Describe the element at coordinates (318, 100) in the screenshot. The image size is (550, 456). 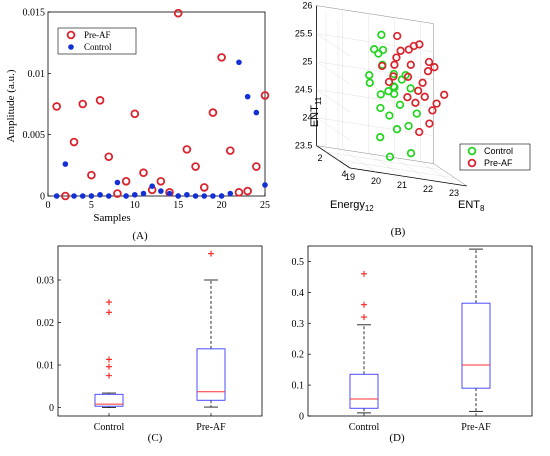
I see `z-label-sub: 11` at that location.